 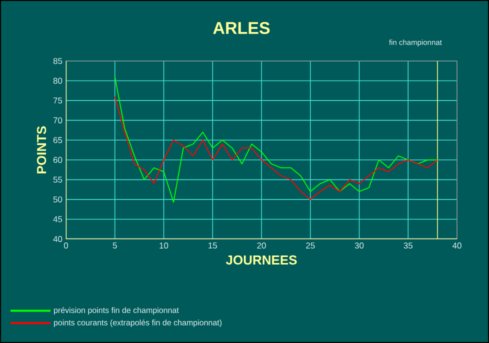 I want to click on x-tick-label: 35, so click(x=408, y=245).